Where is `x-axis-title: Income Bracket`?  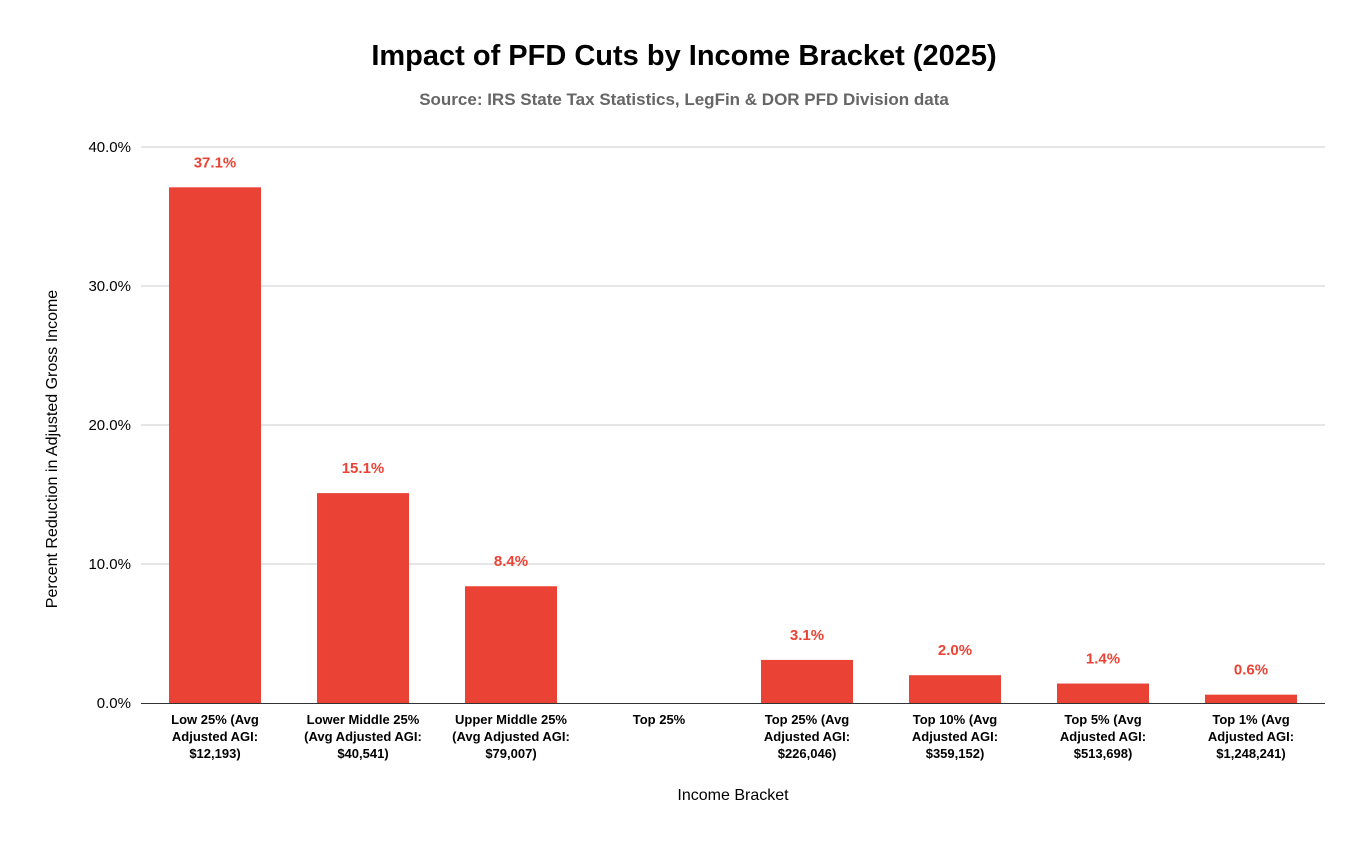
x-axis-title: Income Bracket is located at coordinates (733, 795).